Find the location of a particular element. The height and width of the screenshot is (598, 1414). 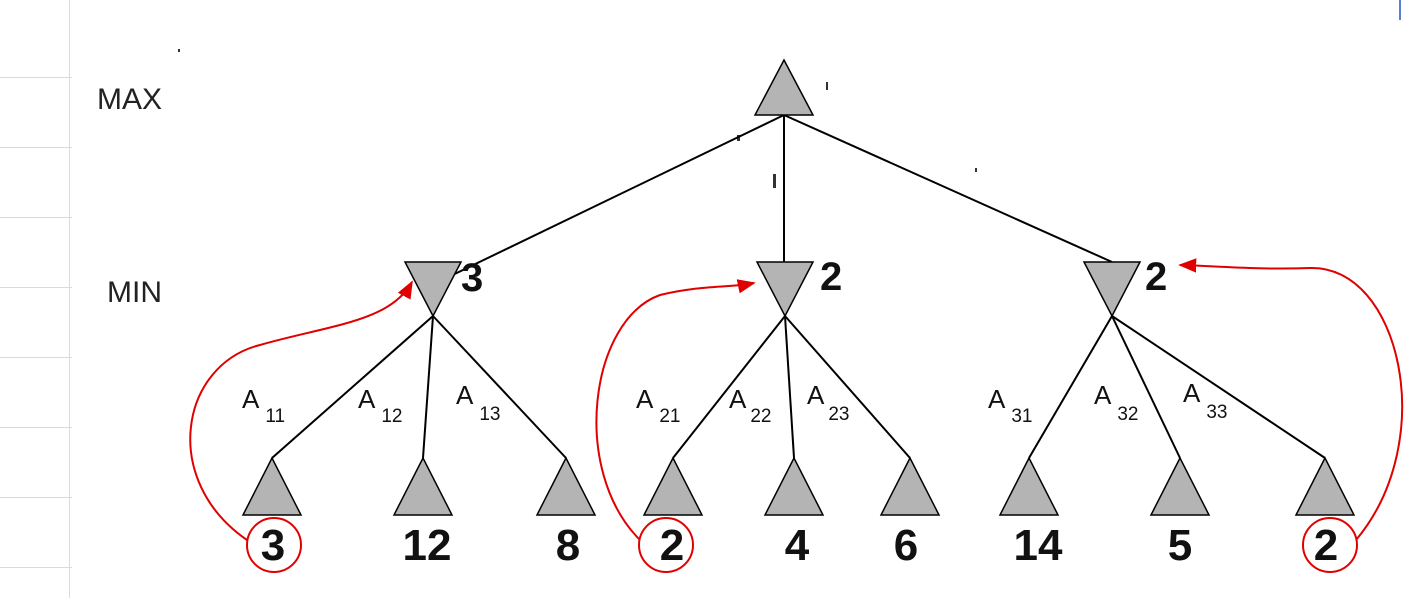

edge-label-a11: A11 is located at coordinates (263, 405).